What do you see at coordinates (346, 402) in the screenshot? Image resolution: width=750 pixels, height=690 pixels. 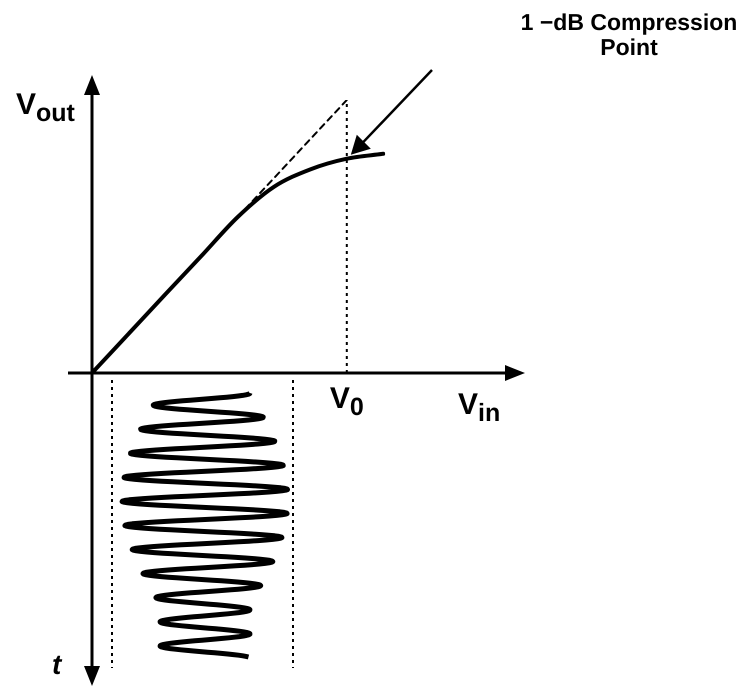 I see `text: V$_{0}$` at bounding box center [346, 402].